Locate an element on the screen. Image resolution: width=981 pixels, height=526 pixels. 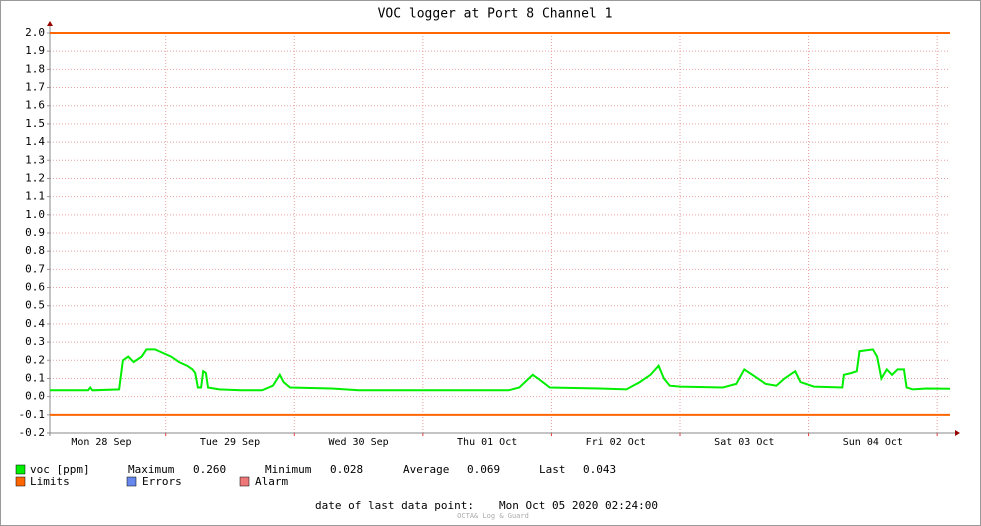
x-tick-label: Sun 04 Oct is located at coordinates (873, 442).